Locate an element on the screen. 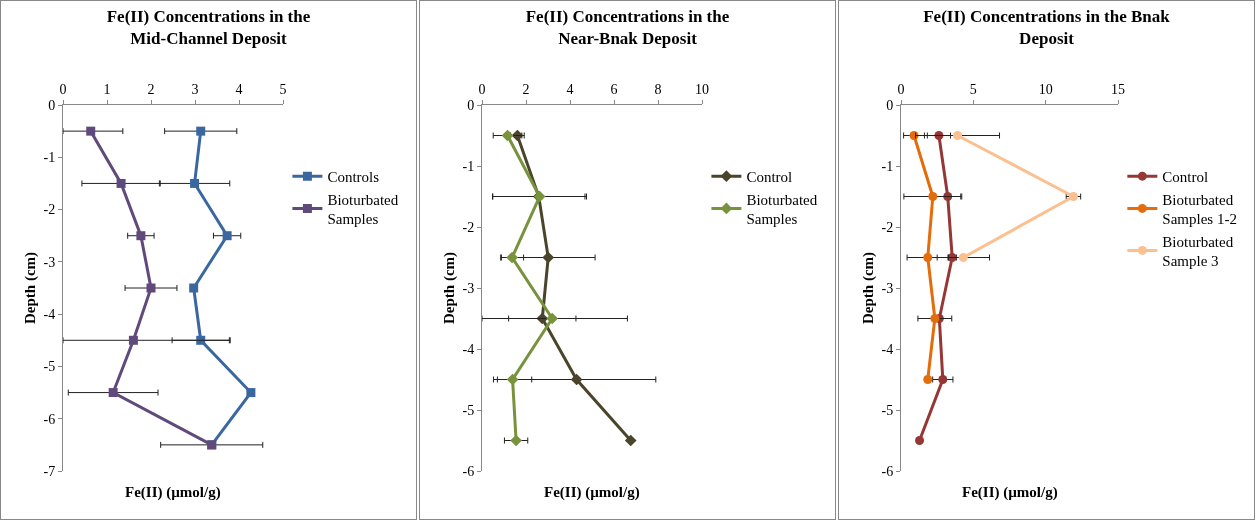 The image size is (1257, 522). chart-title: Fe(II) Concentrations in the Near-Bnak Deposit is located at coordinates (627, 27).